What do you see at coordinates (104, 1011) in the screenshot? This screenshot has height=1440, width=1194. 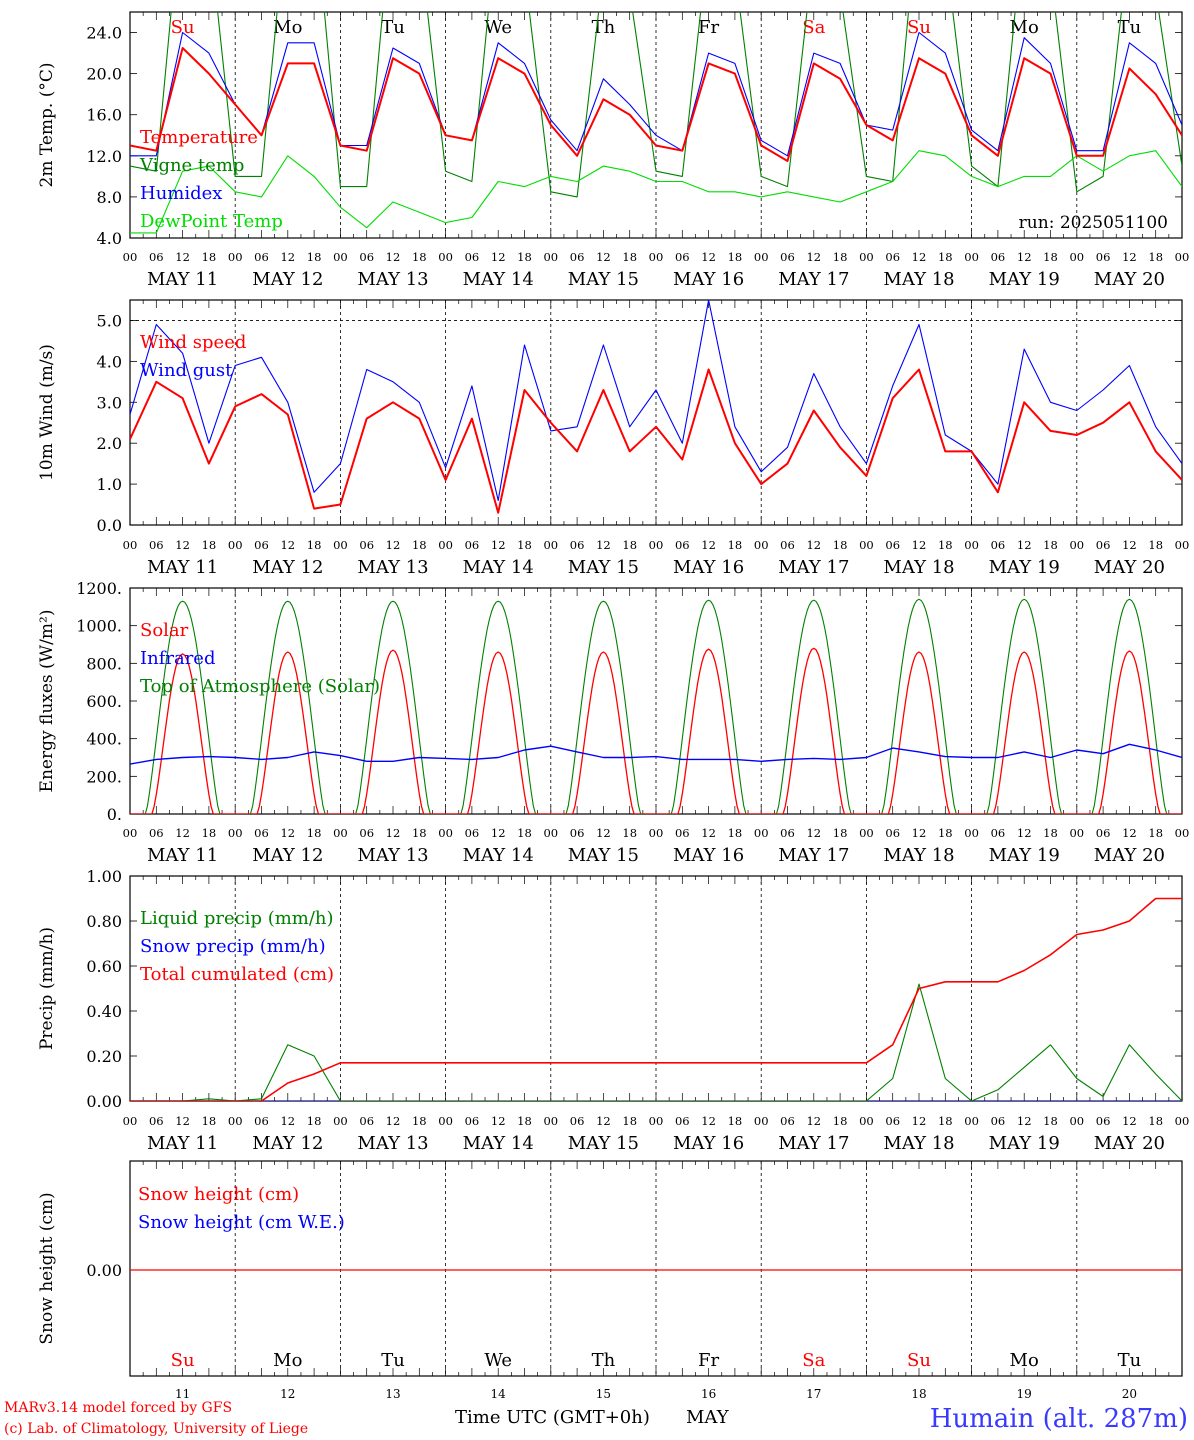 I see `y-tick-label: 0.40` at bounding box center [104, 1011].